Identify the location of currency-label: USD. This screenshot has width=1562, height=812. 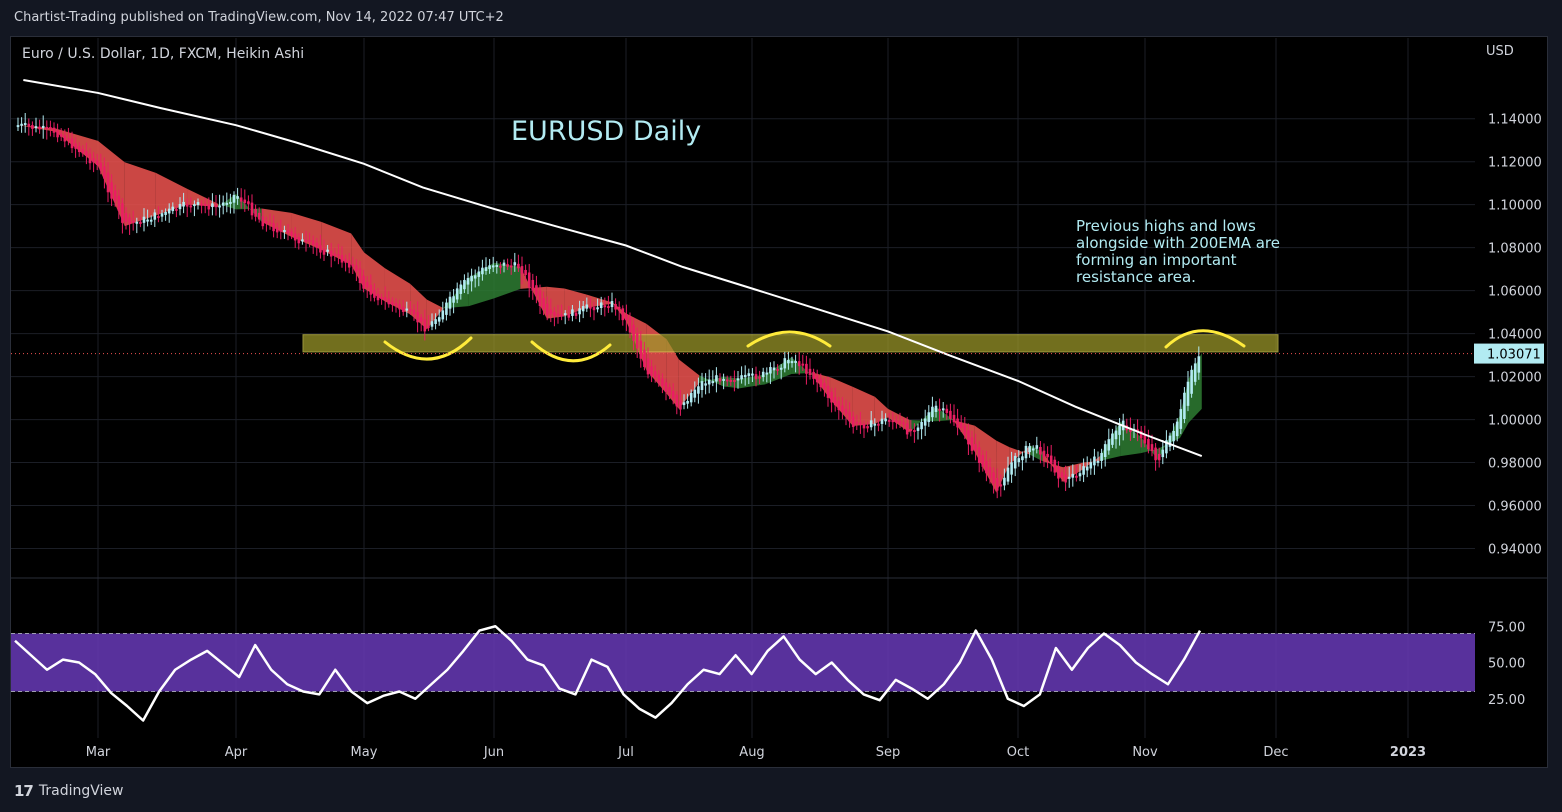
(1500, 51).